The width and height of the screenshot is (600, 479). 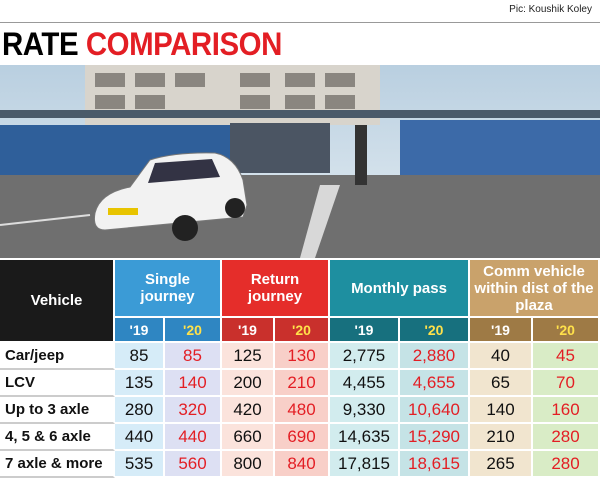 What do you see at coordinates (435, 437) in the screenshot?
I see `rate-cell: 15,290` at bounding box center [435, 437].